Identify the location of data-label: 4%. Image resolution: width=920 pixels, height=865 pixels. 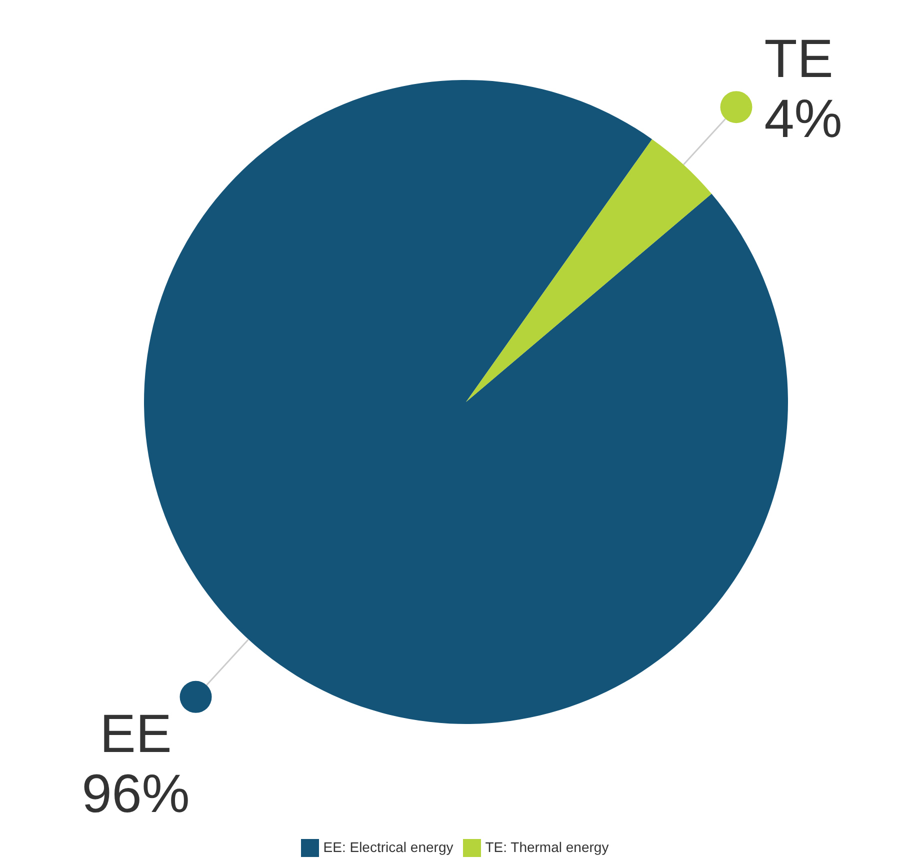
(803, 119).